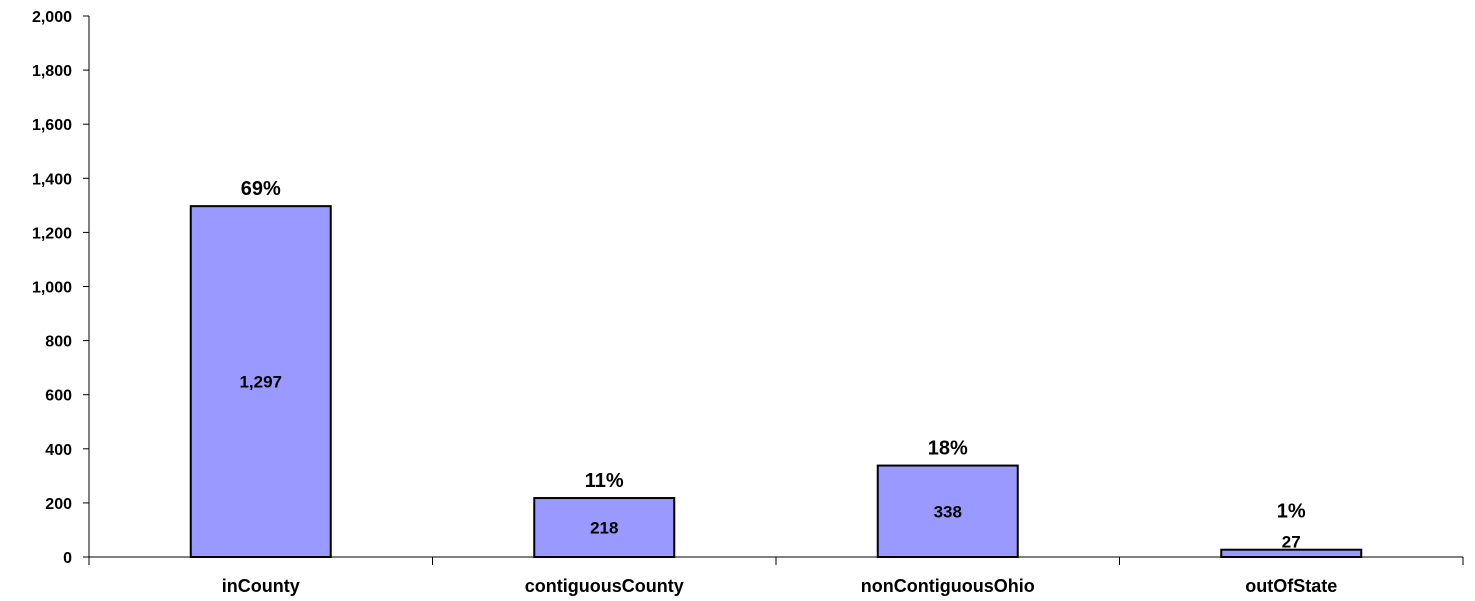 The width and height of the screenshot is (1475, 601). I want to click on y-tick-label: 200, so click(58, 504).